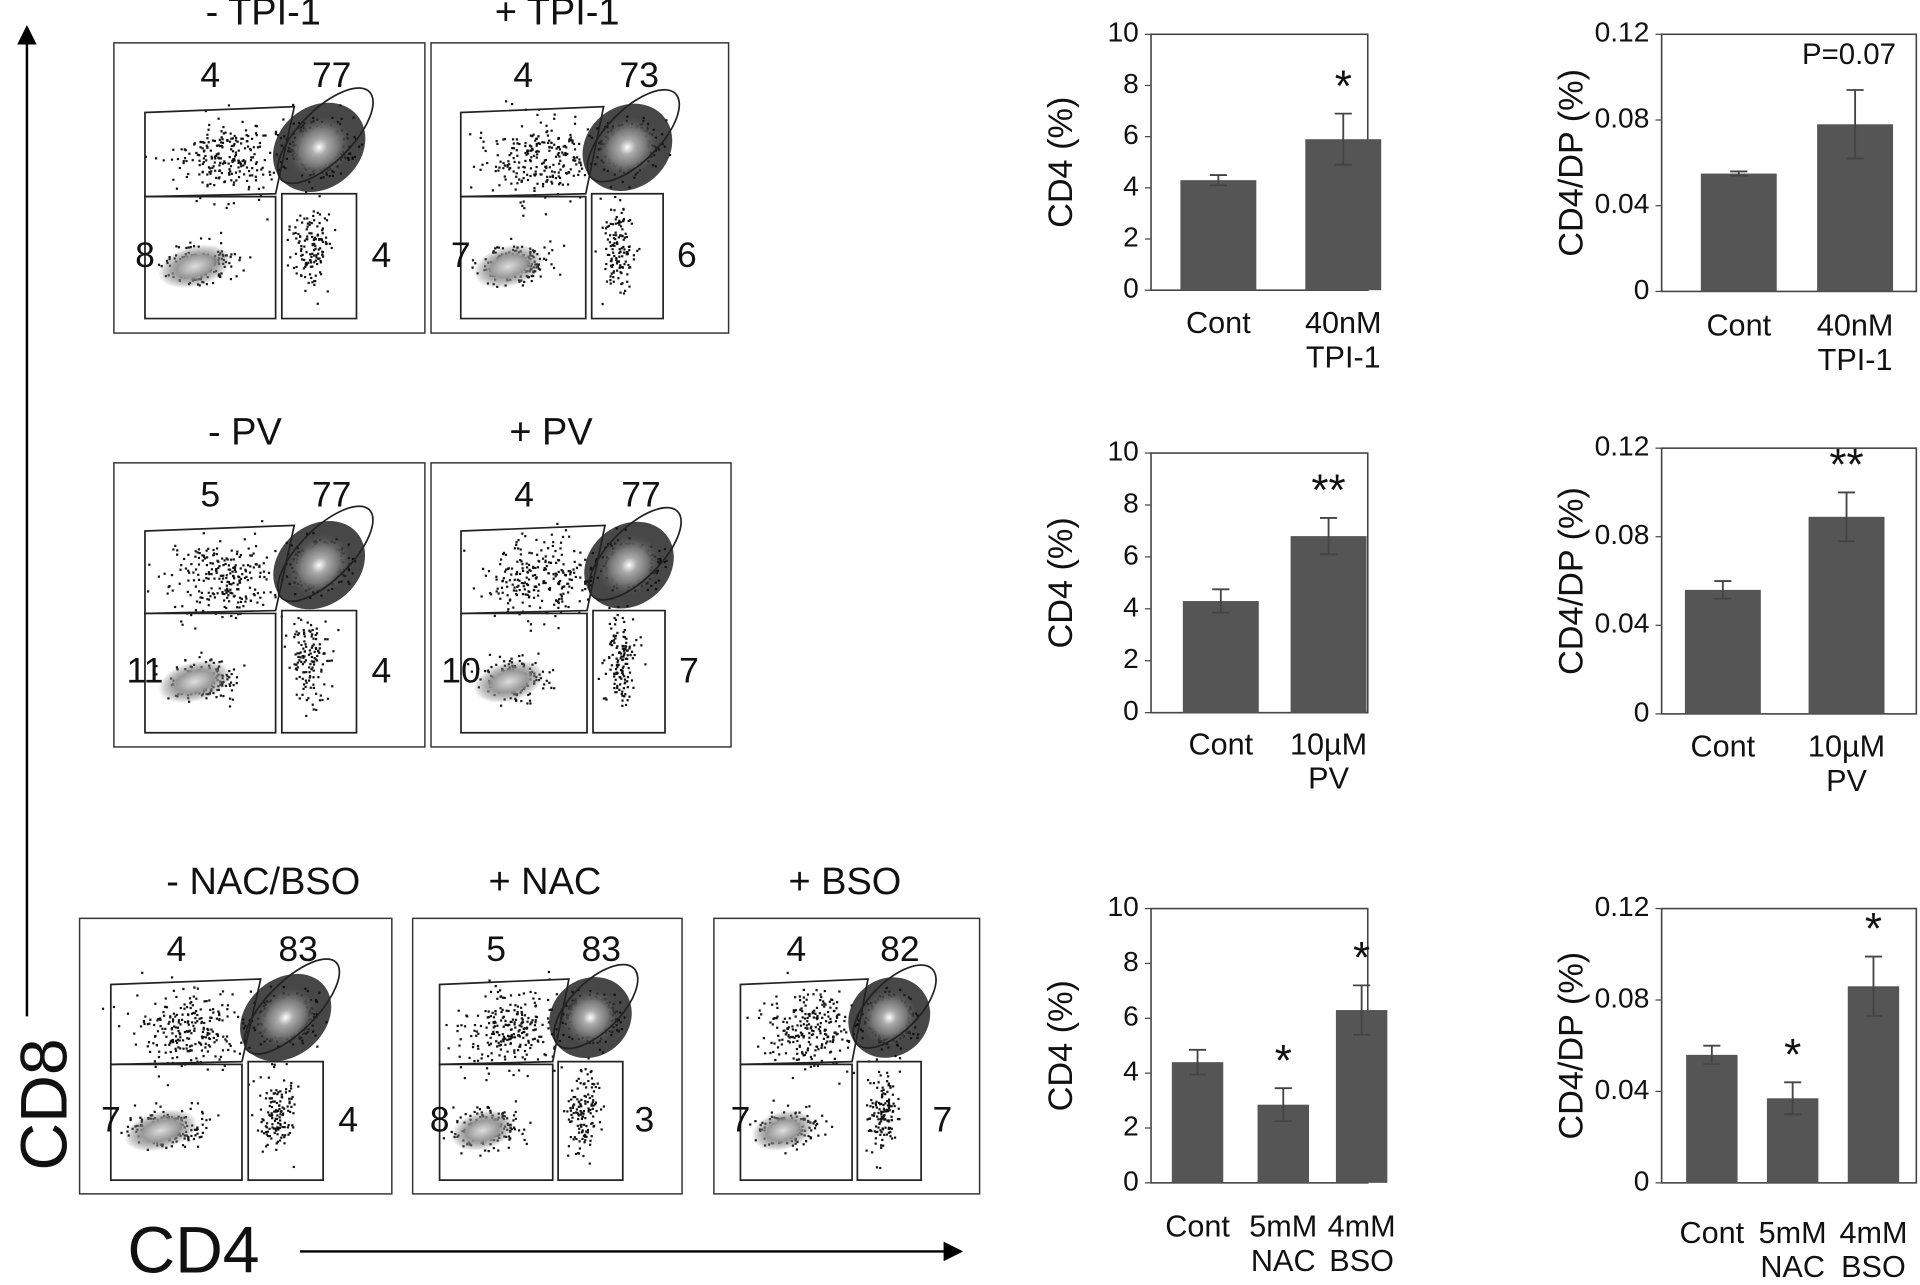  I want to click on gate, so click(176, 1122).